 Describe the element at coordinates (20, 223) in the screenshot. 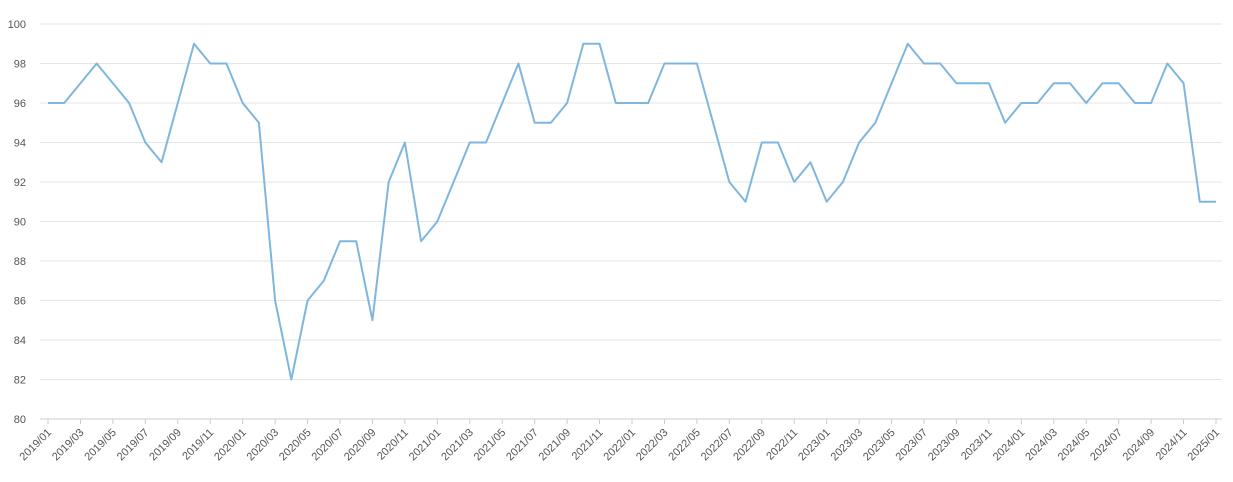

I see `y-tick-label: 90` at that location.